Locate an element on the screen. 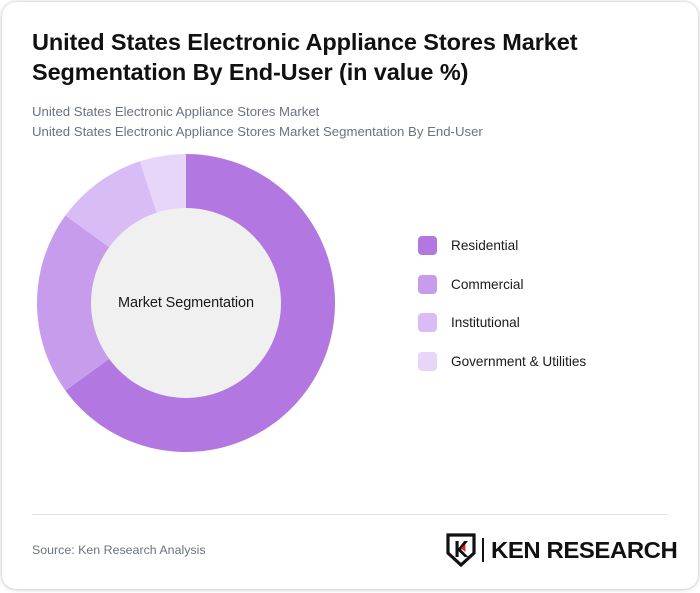 Image resolution: width=700 pixels, height=593 pixels. legend-item: Commercial is located at coordinates (502, 284).